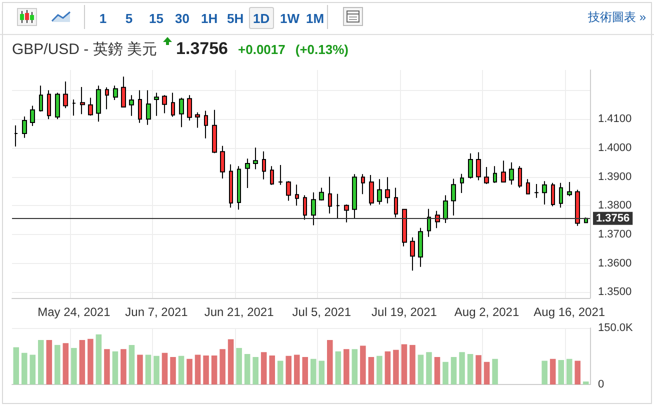 Image resolution: width=654 pixels, height=406 pixels. I want to click on text: 1M, so click(315, 18).